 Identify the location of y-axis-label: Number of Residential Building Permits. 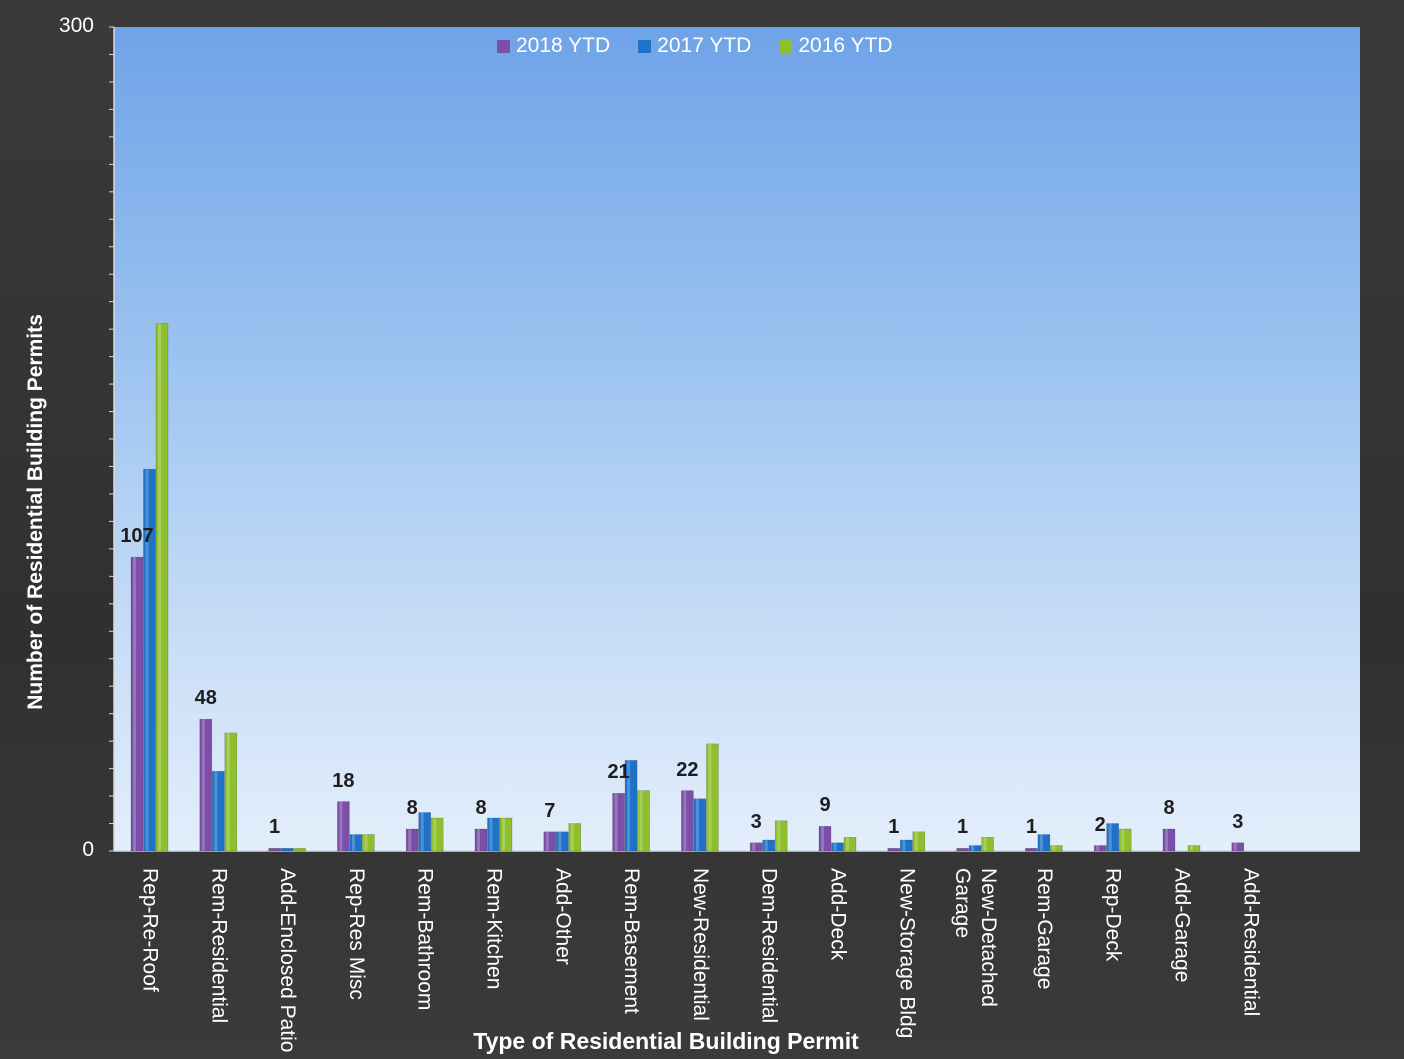
(35, 512).